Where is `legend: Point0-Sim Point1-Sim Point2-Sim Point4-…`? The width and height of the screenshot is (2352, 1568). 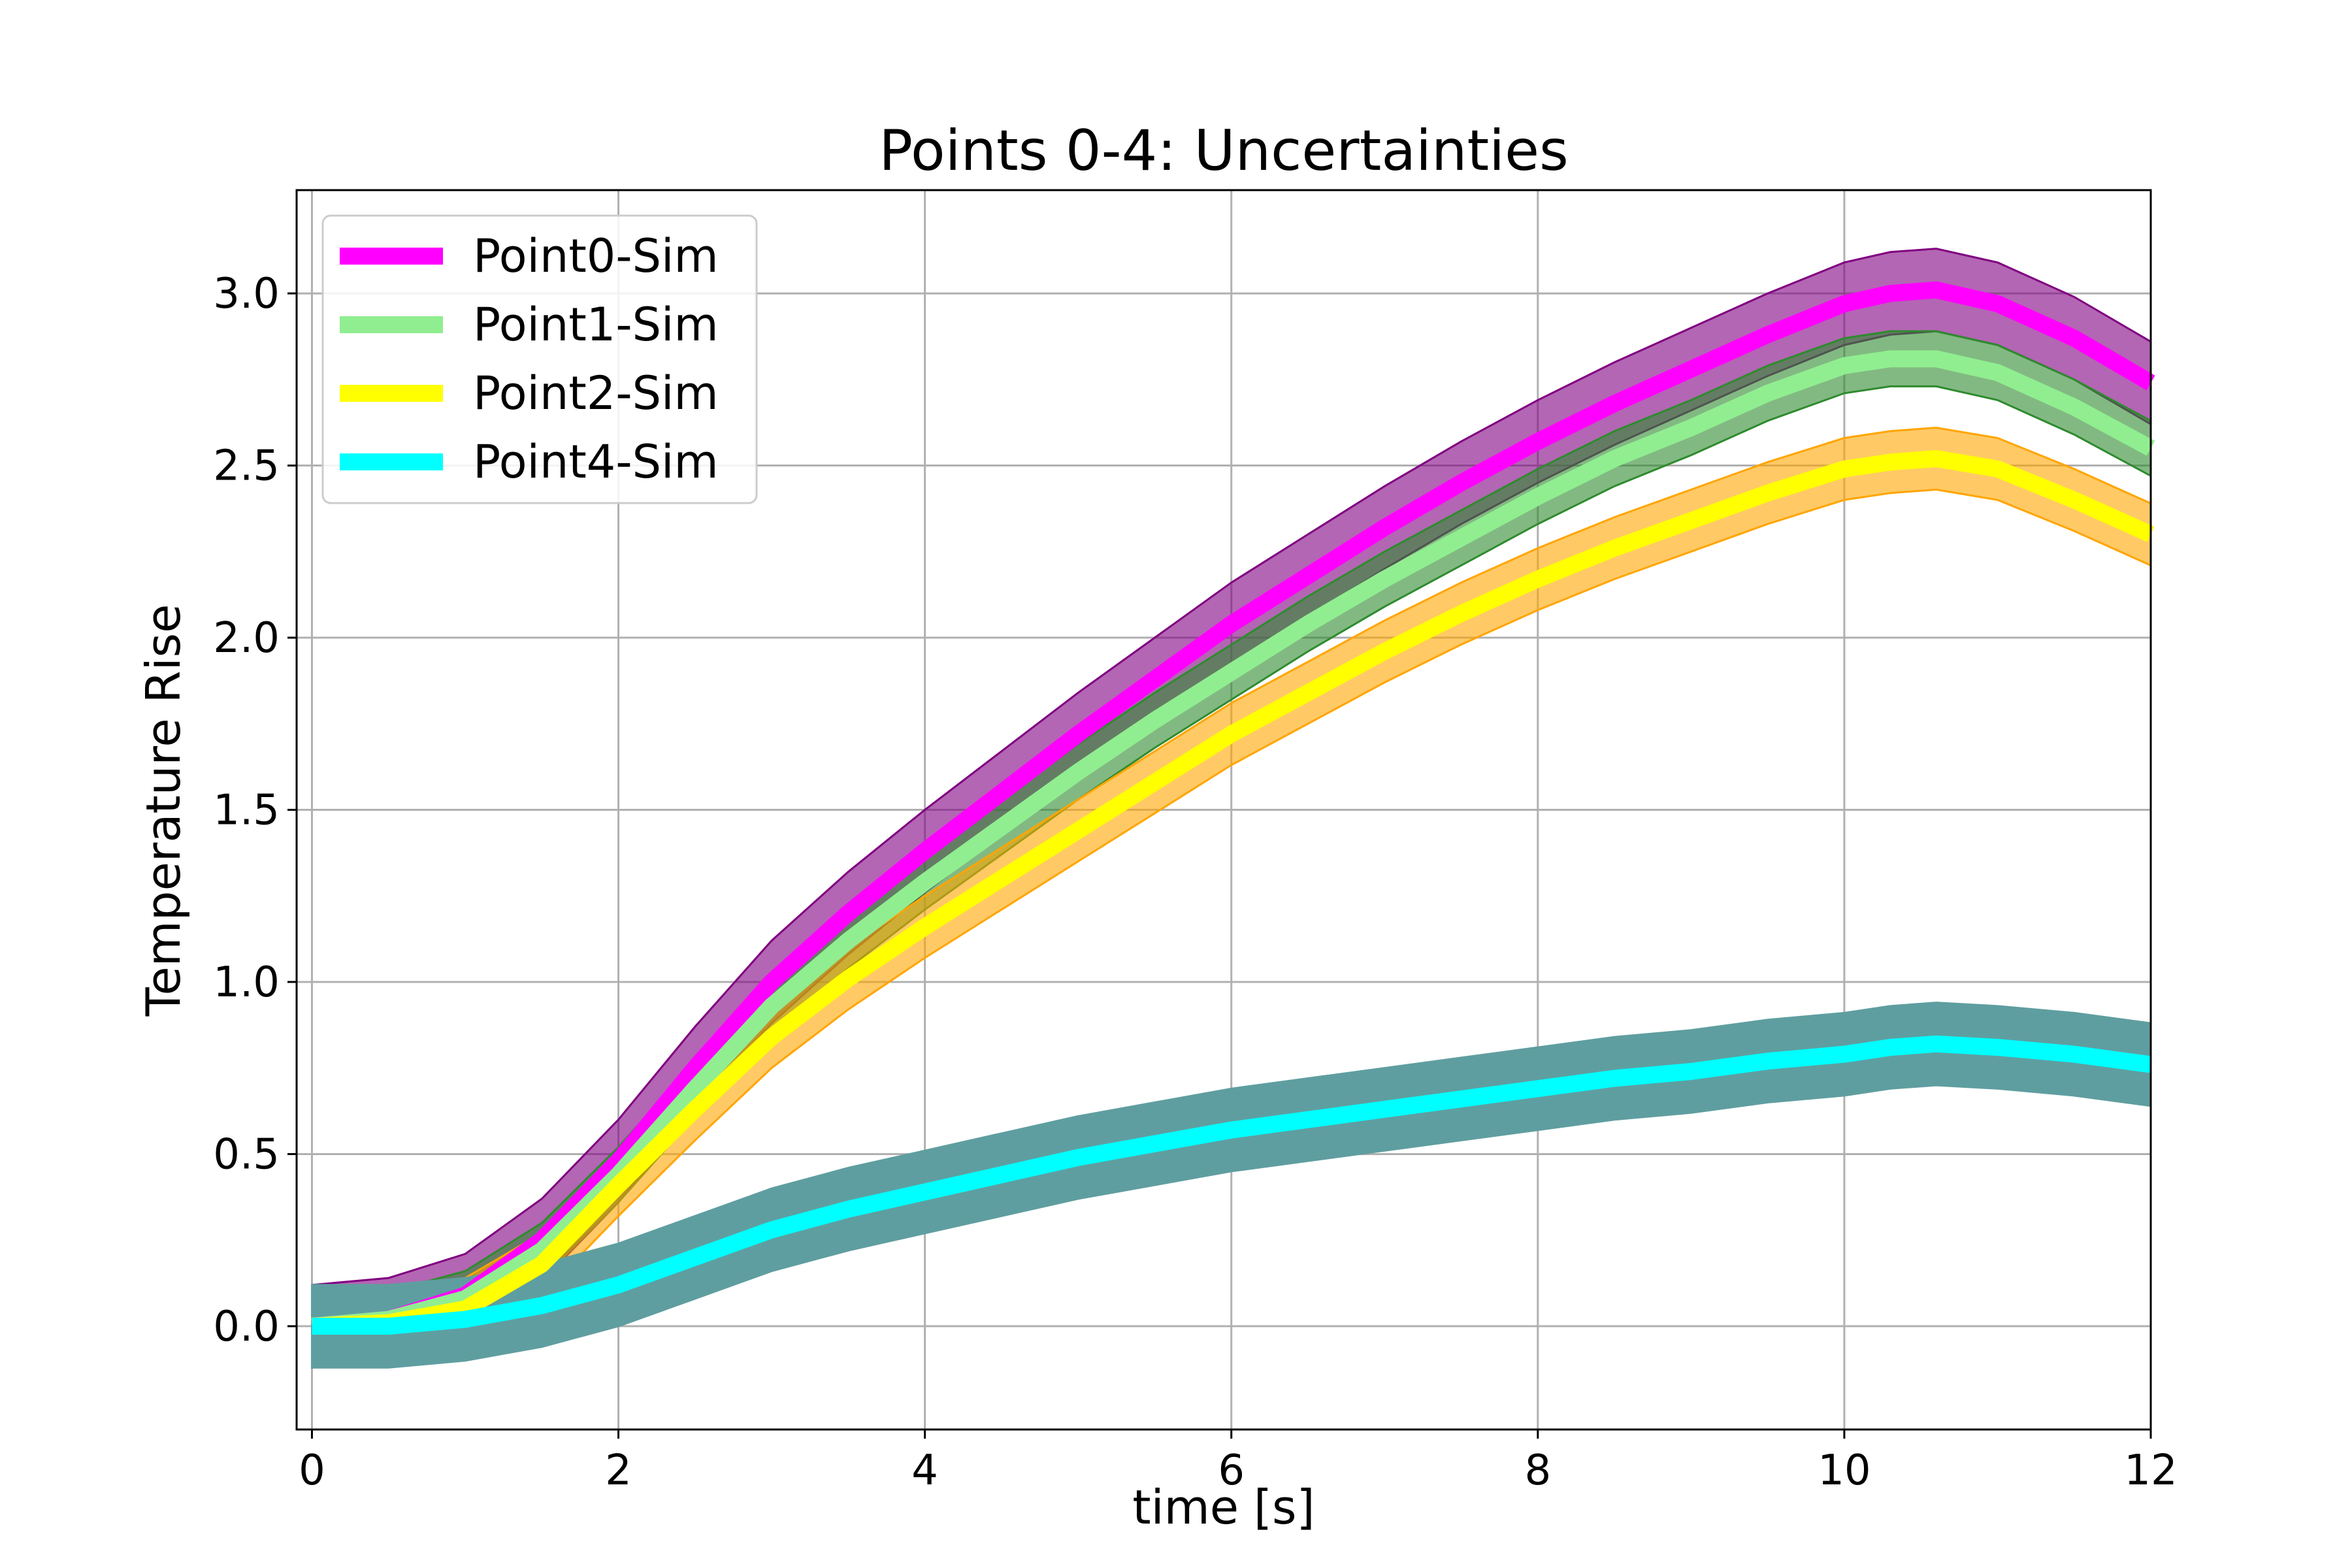
legend: Point0-Sim Point1-Sim Point2-Sim Point4-… is located at coordinates (539, 359).